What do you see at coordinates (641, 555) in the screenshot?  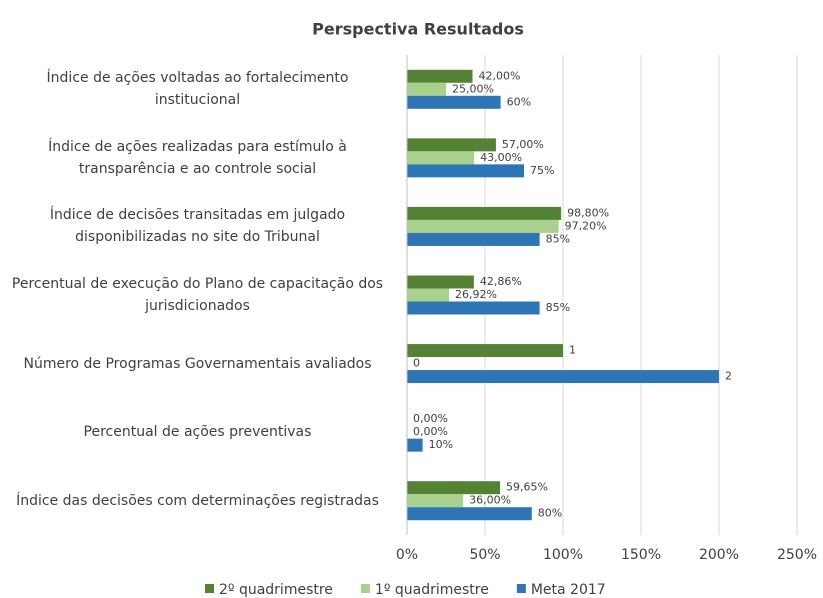 I see `x-tick-label: 150%` at bounding box center [641, 555].